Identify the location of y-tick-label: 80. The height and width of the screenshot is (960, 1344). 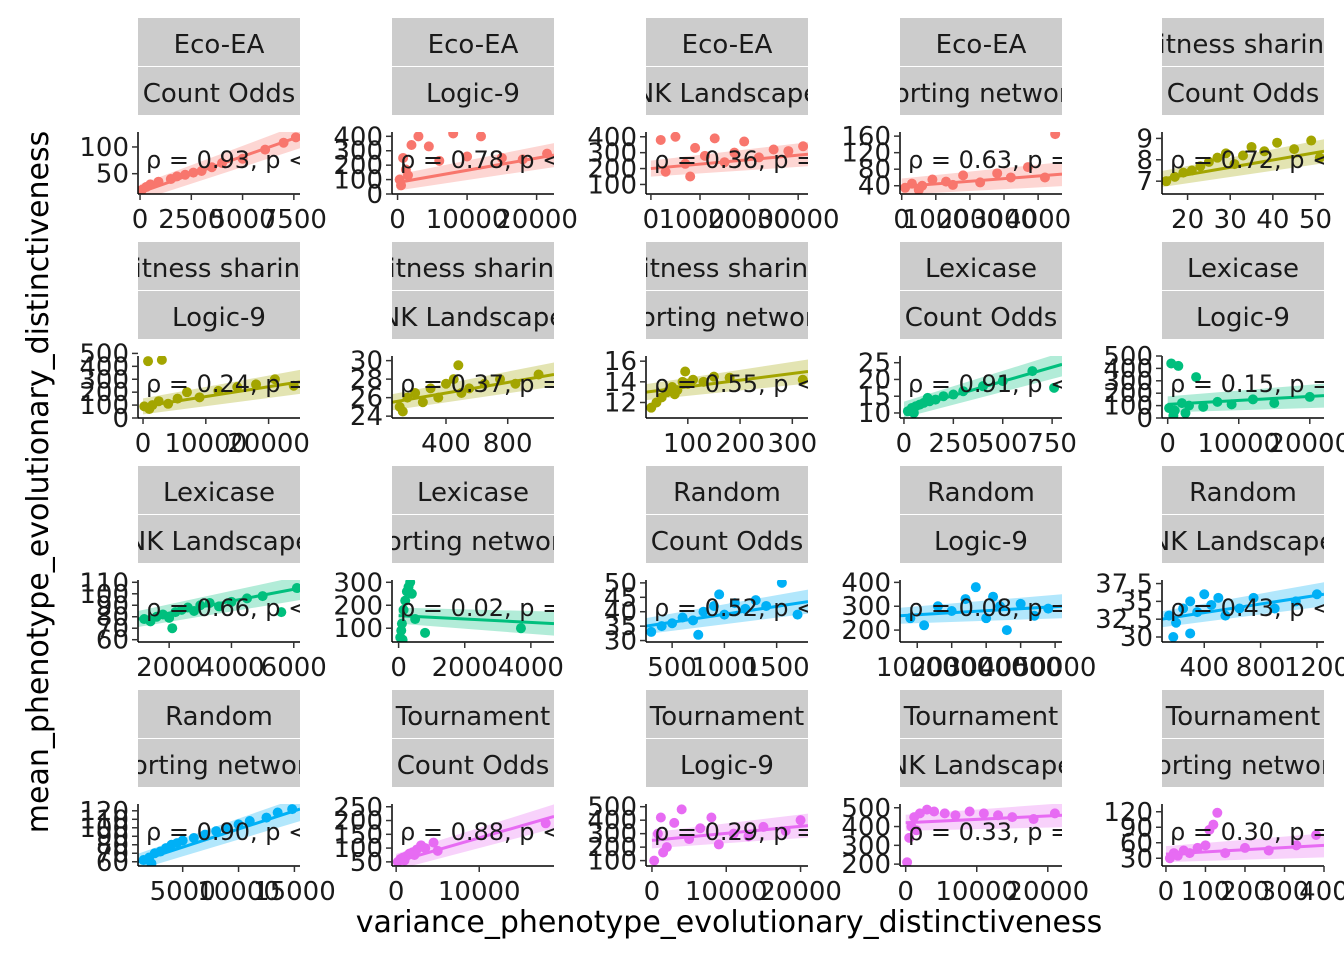
(112, 618).